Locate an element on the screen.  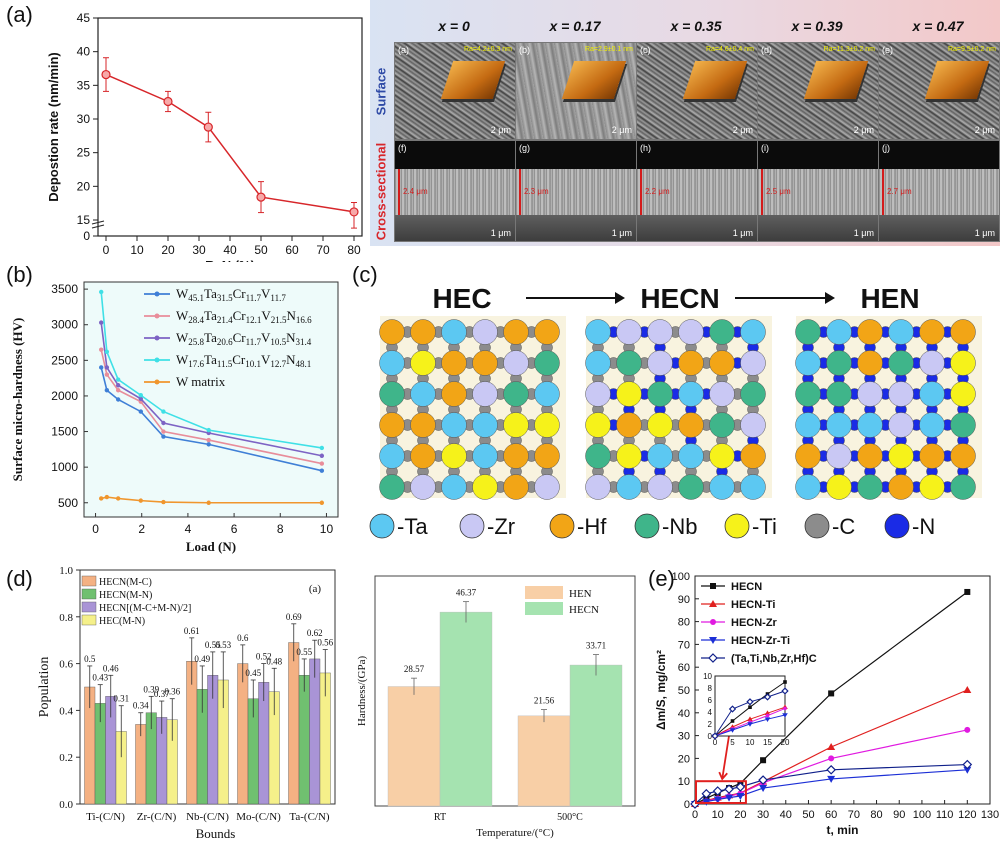
panel-label-b: (b) is located at coordinates (19, 274).